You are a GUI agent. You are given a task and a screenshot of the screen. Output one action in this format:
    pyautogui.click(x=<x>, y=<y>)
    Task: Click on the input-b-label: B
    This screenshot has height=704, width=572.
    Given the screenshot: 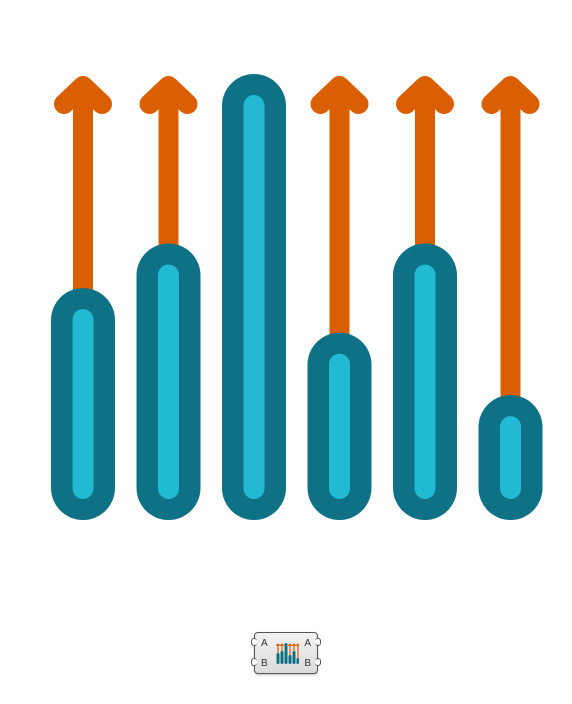 What is the action you would take?
    pyautogui.click(x=264, y=663)
    